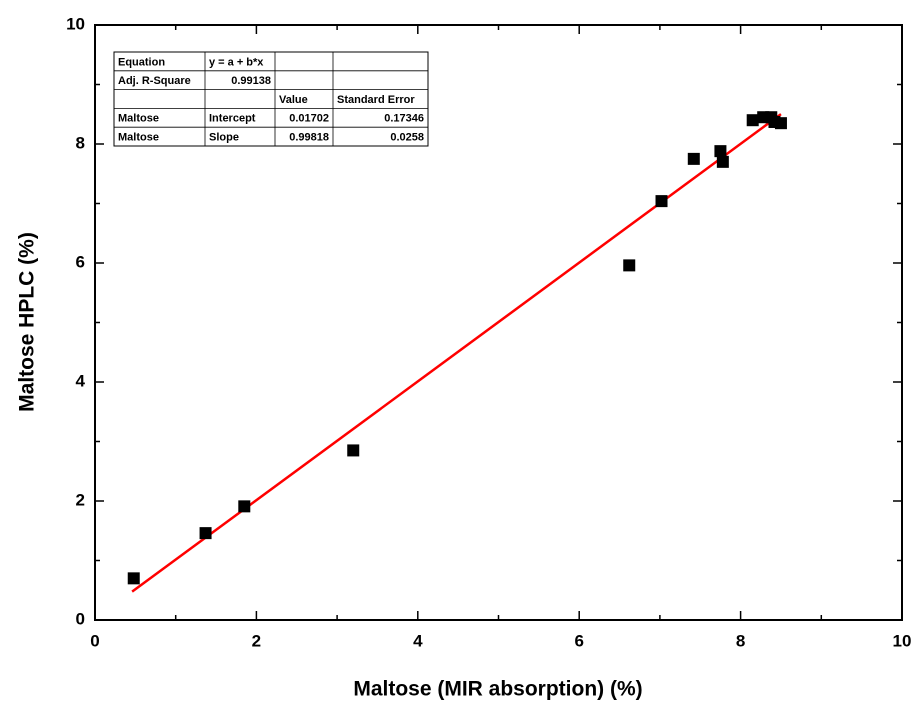 Image resolution: width=917 pixels, height=708 pixels. What do you see at coordinates (271, 99) in the screenshot?
I see `inset-table` at bounding box center [271, 99].